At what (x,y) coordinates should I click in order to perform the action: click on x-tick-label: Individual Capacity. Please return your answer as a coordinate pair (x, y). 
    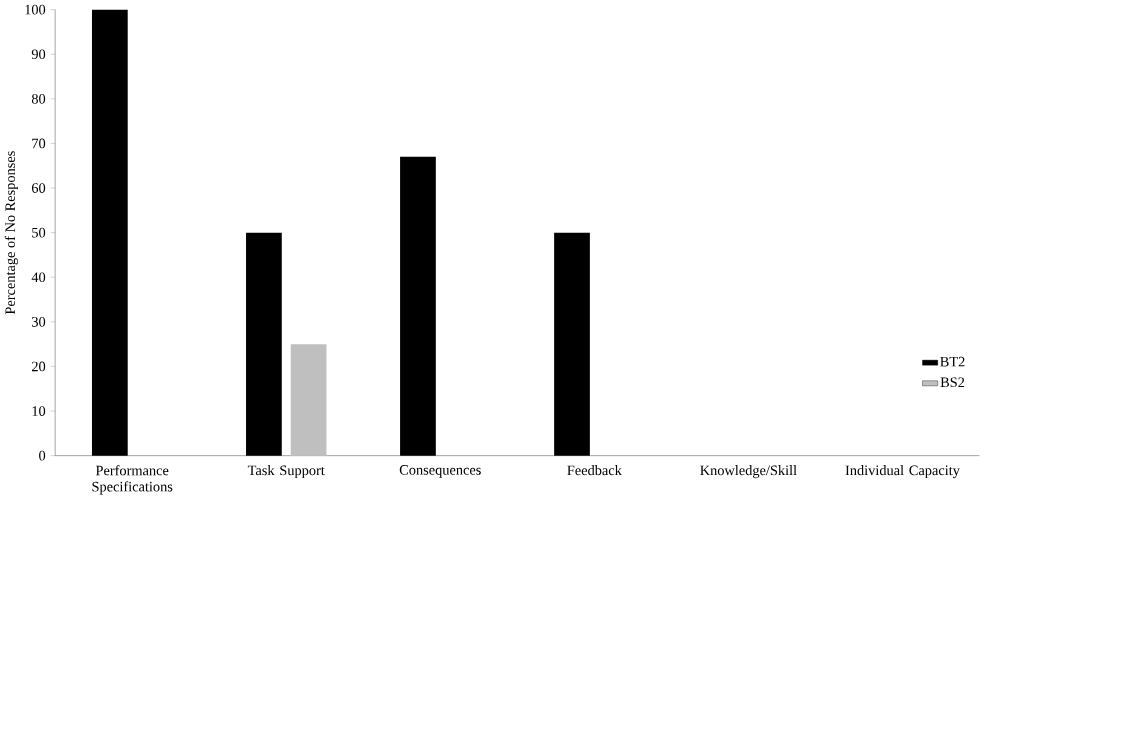
    Looking at the image, I should click on (902, 472).